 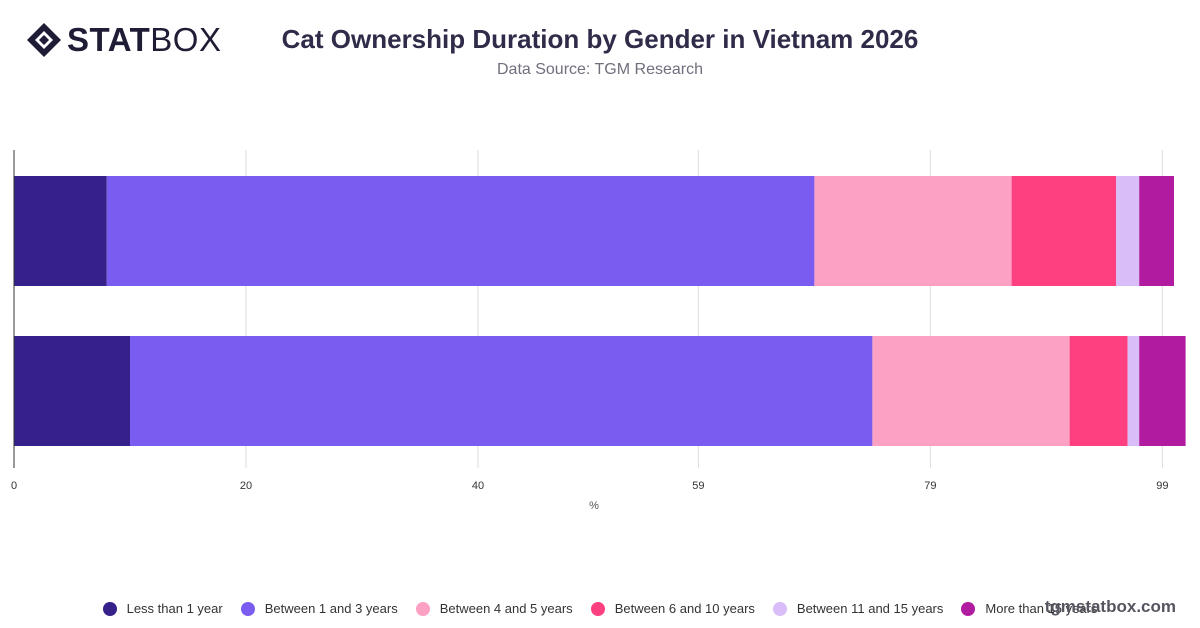 What do you see at coordinates (246, 486) in the screenshot?
I see `x-tick-label: 20` at bounding box center [246, 486].